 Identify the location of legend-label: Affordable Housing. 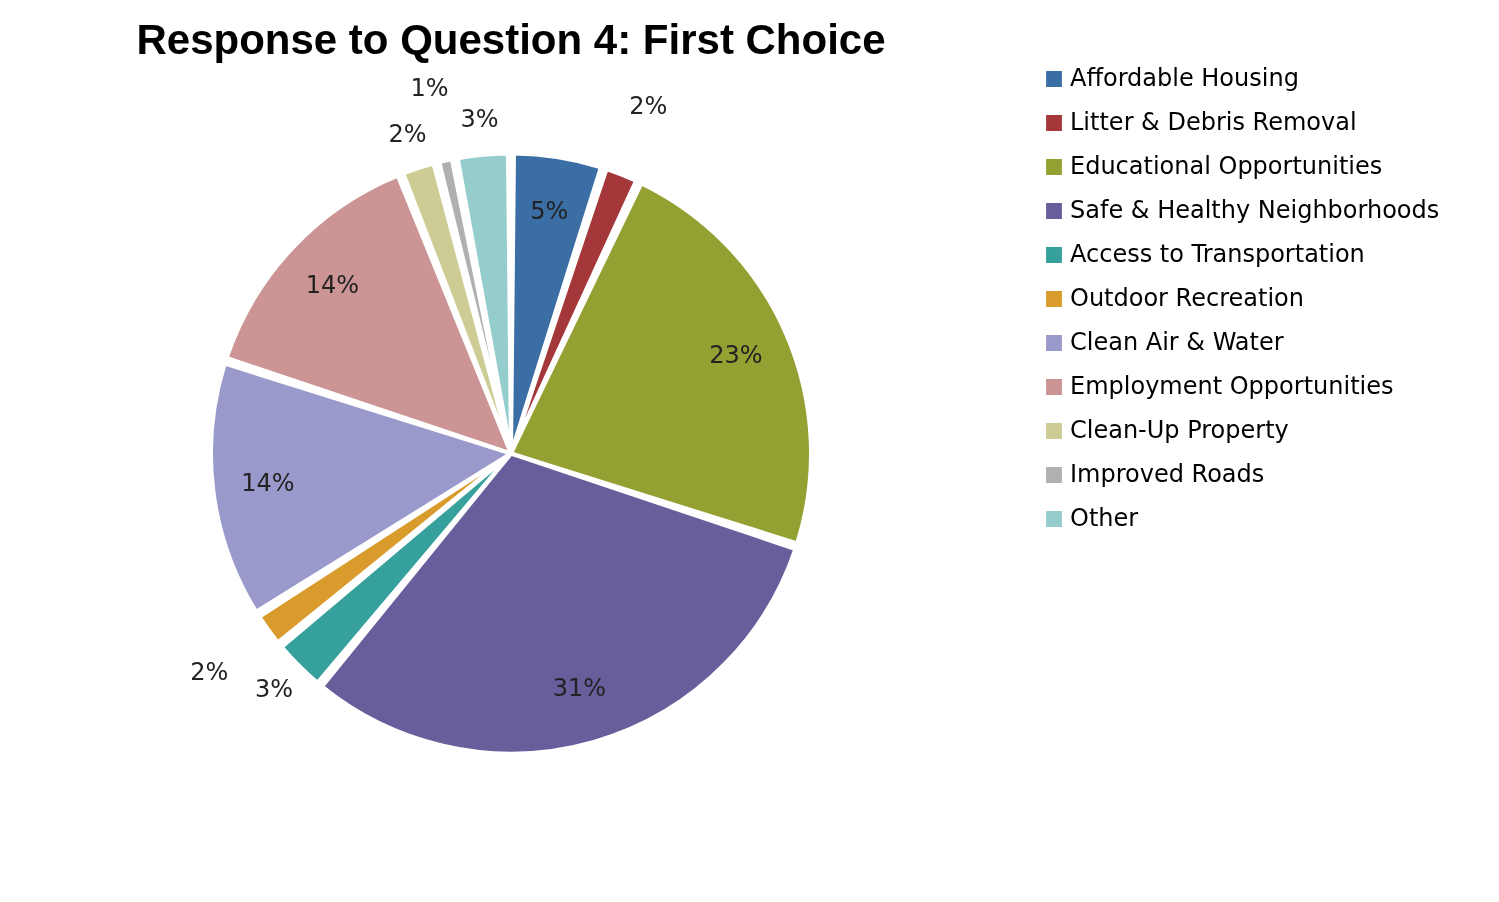
(1184, 78).